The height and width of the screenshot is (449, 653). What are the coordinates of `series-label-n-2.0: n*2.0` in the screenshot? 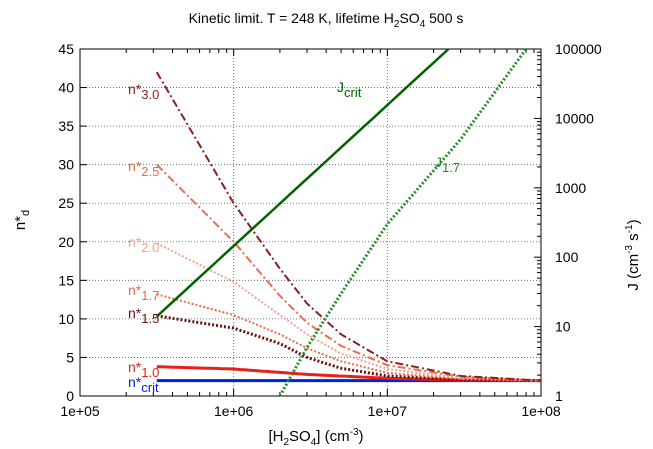 It's located at (143, 244).